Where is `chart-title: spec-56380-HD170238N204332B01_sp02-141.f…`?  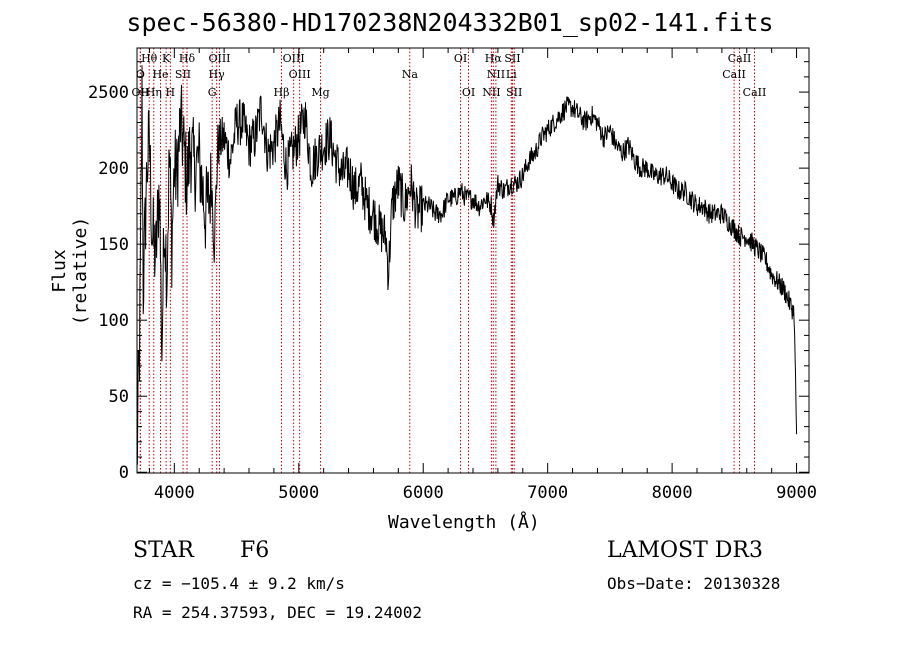
chart-title: spec-56380-HD170238N204332B01_sp02-141.f… is located at coordinates (450, 22).